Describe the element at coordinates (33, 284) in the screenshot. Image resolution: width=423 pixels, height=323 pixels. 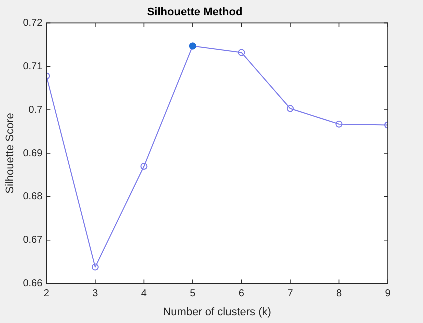
I see `y-tick-label: 0.66` at that location.